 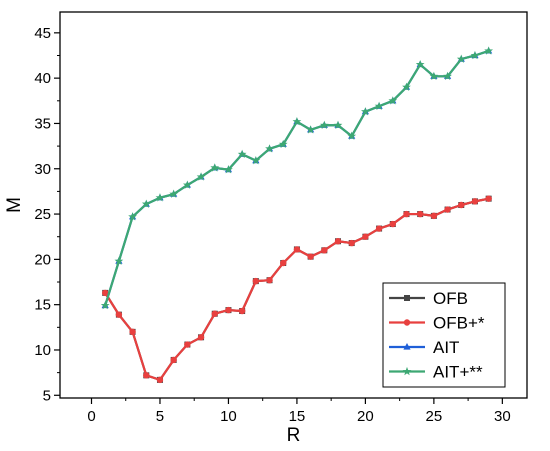 I want to click on y-tick-label: 45, so click(x=42, y=33).